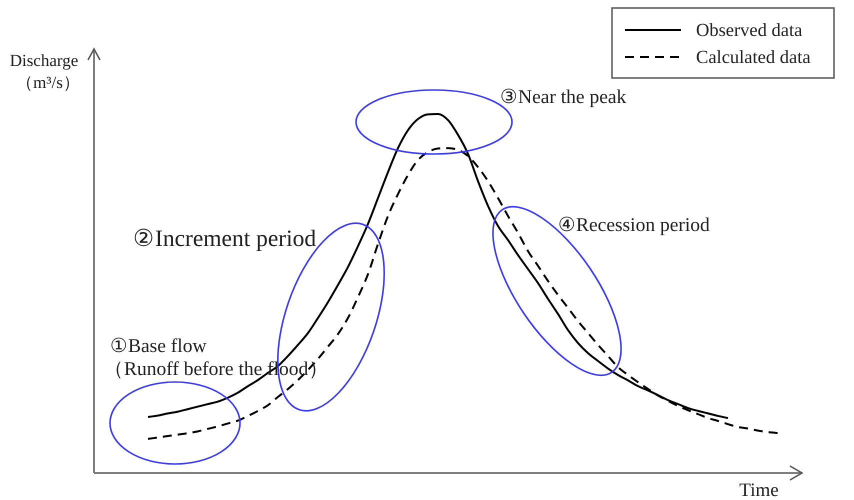  Describe the element at coordinates (563, 97) in the screenshot. I see `text: ③Near the peak` at that location.